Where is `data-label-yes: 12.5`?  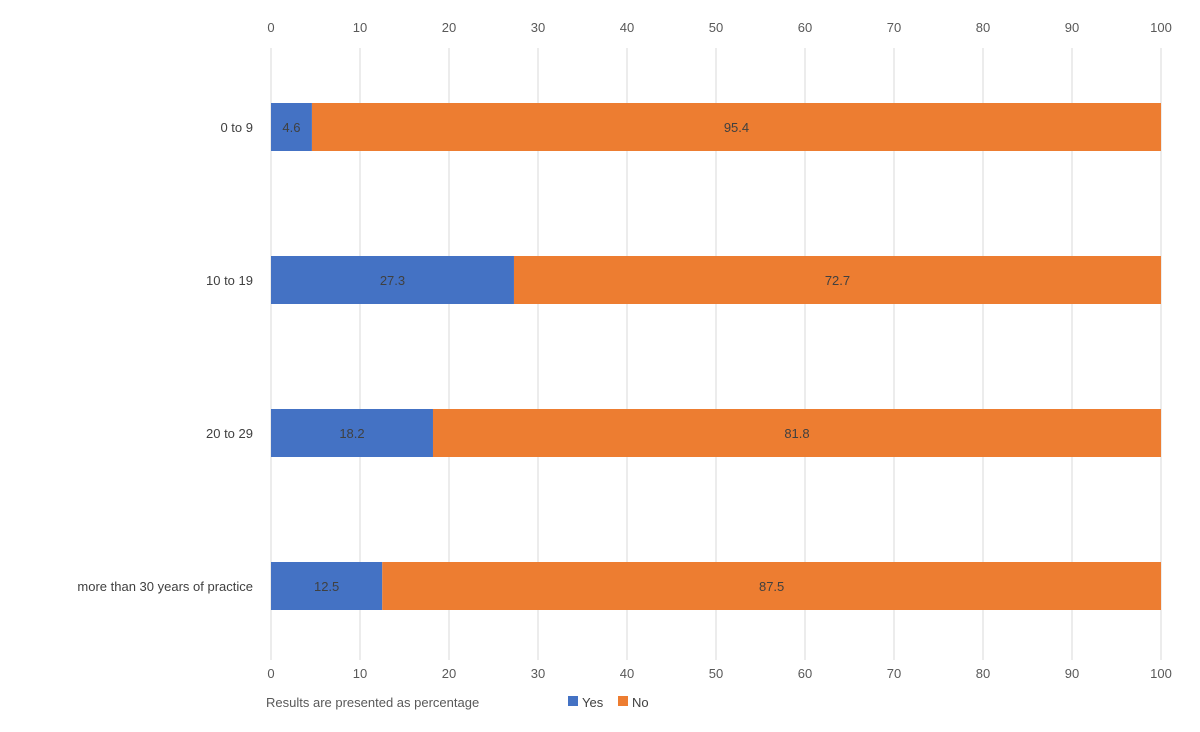 data-label-yes: 12.5 is located at coordinates (326, 586).